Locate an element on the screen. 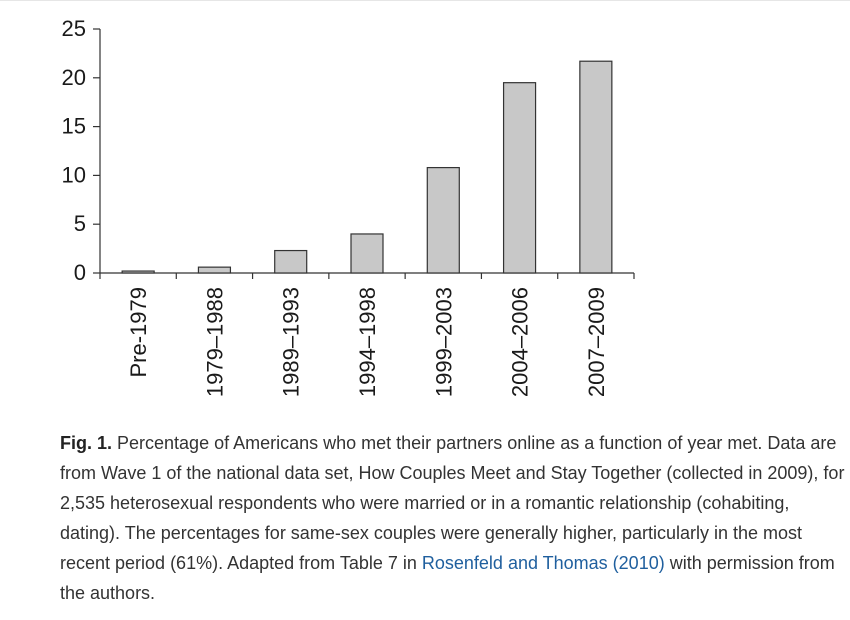  y-tick-label: 5 is located at coordinates (80, 223).